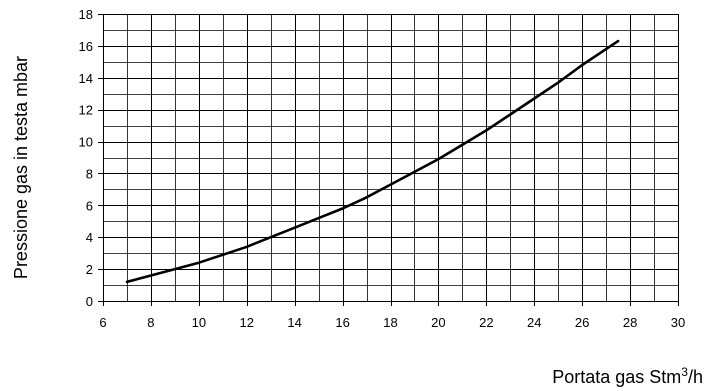  What do you see at coordinates (390, 322) in the screenshot?
I see `x-tick-label: 18` at bounding box center [390, 322].